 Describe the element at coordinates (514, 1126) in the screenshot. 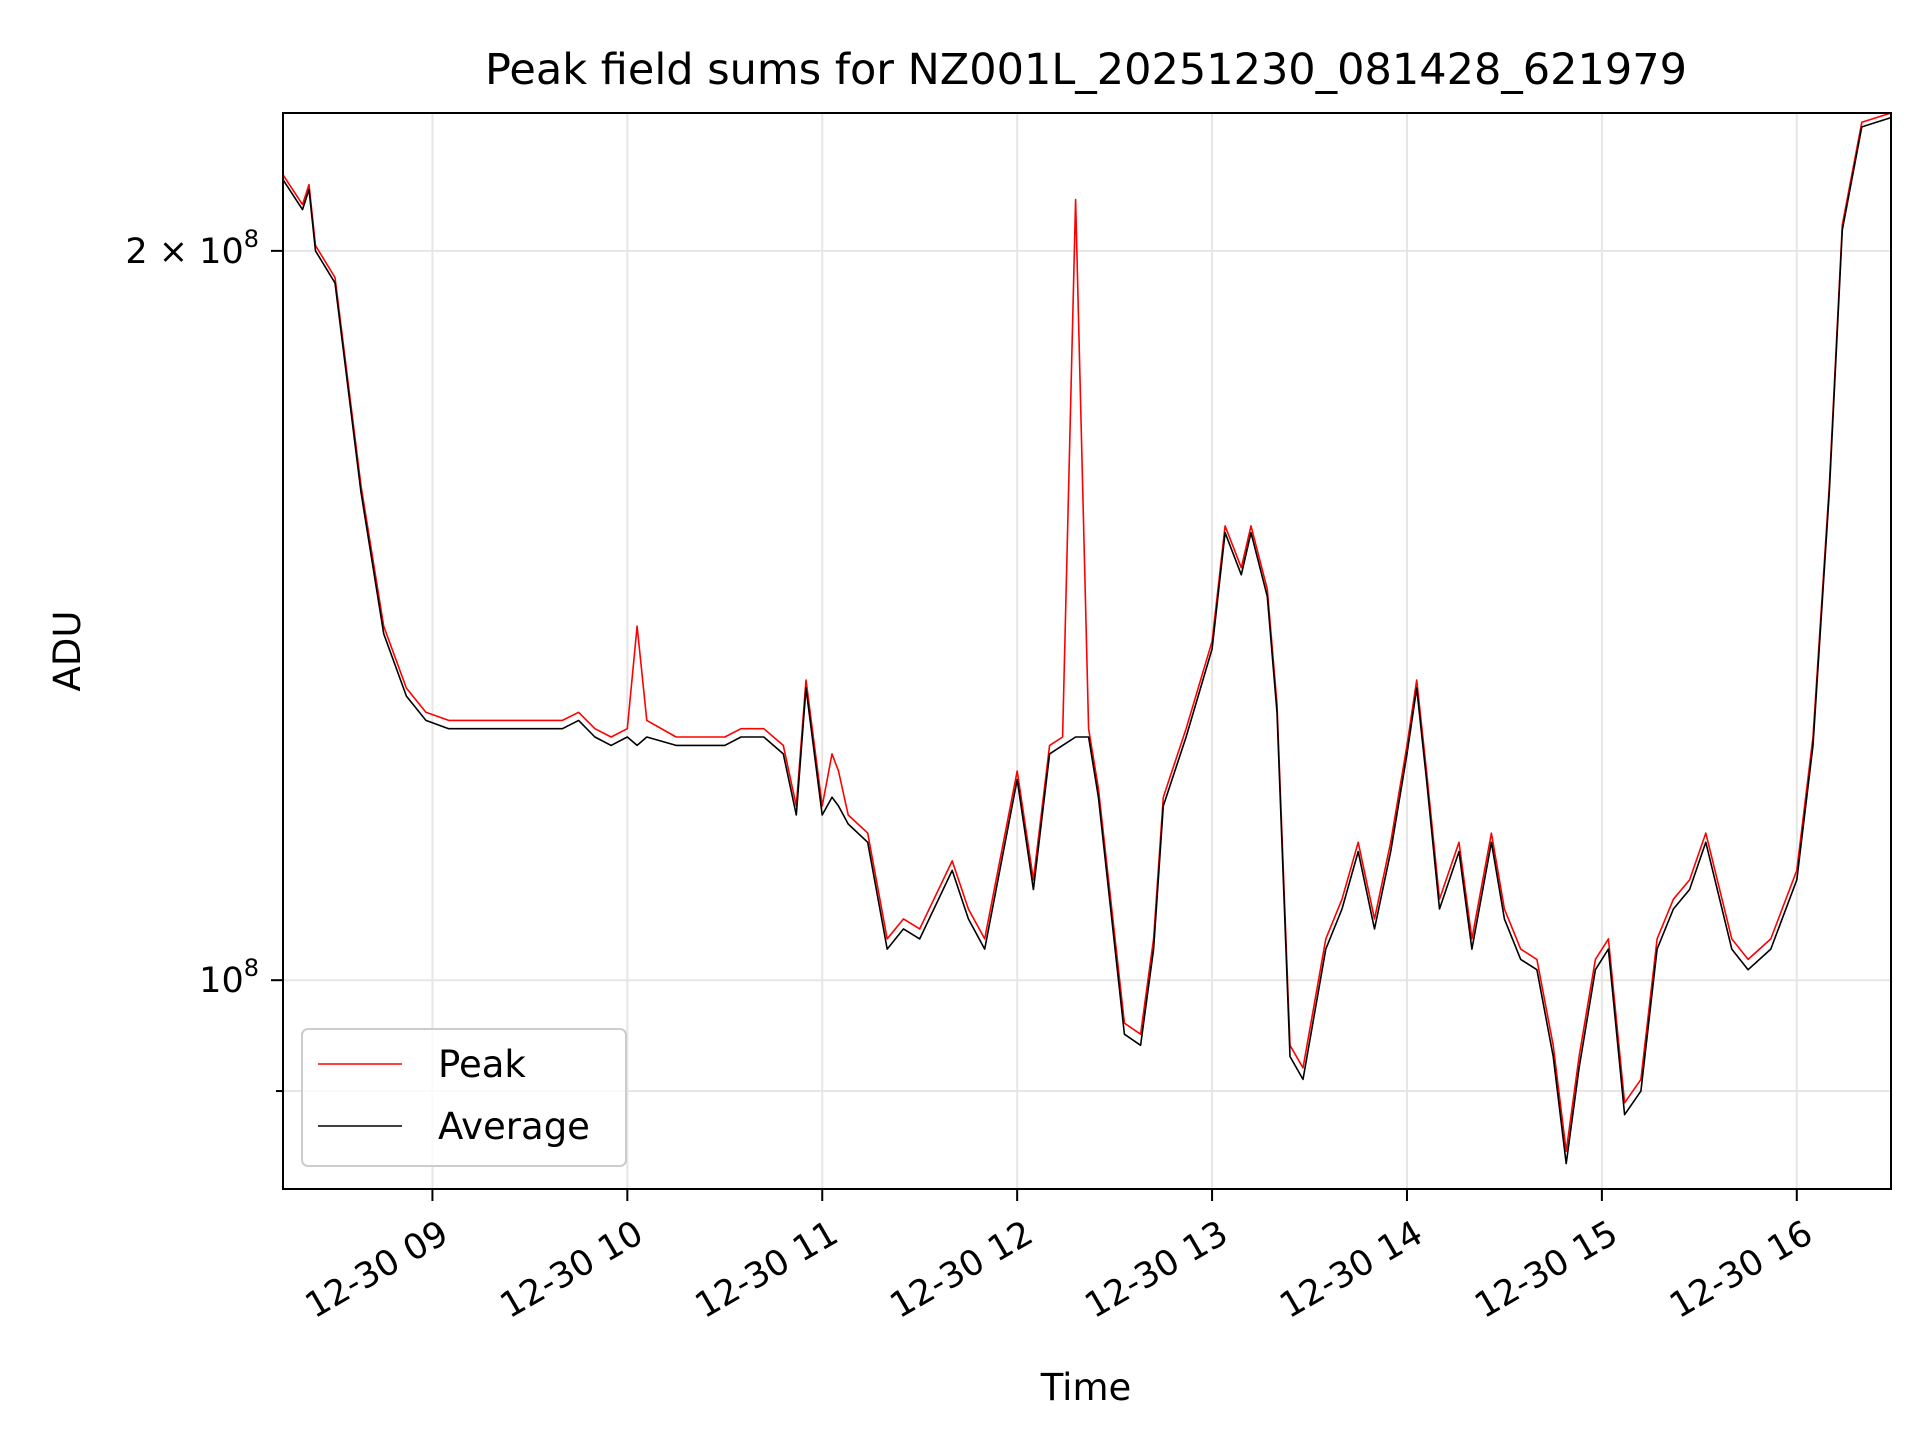

I see `legend-label: Average` at that location.